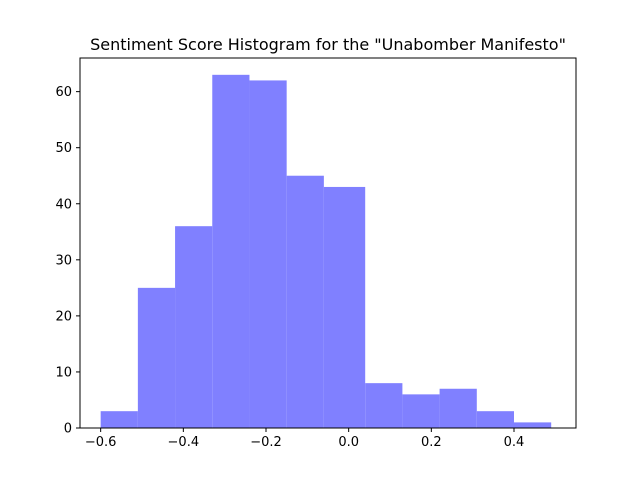  Describe the element at coordinates (63, 204) in the screenshot. I see `y-tick-label: 40` at that location.